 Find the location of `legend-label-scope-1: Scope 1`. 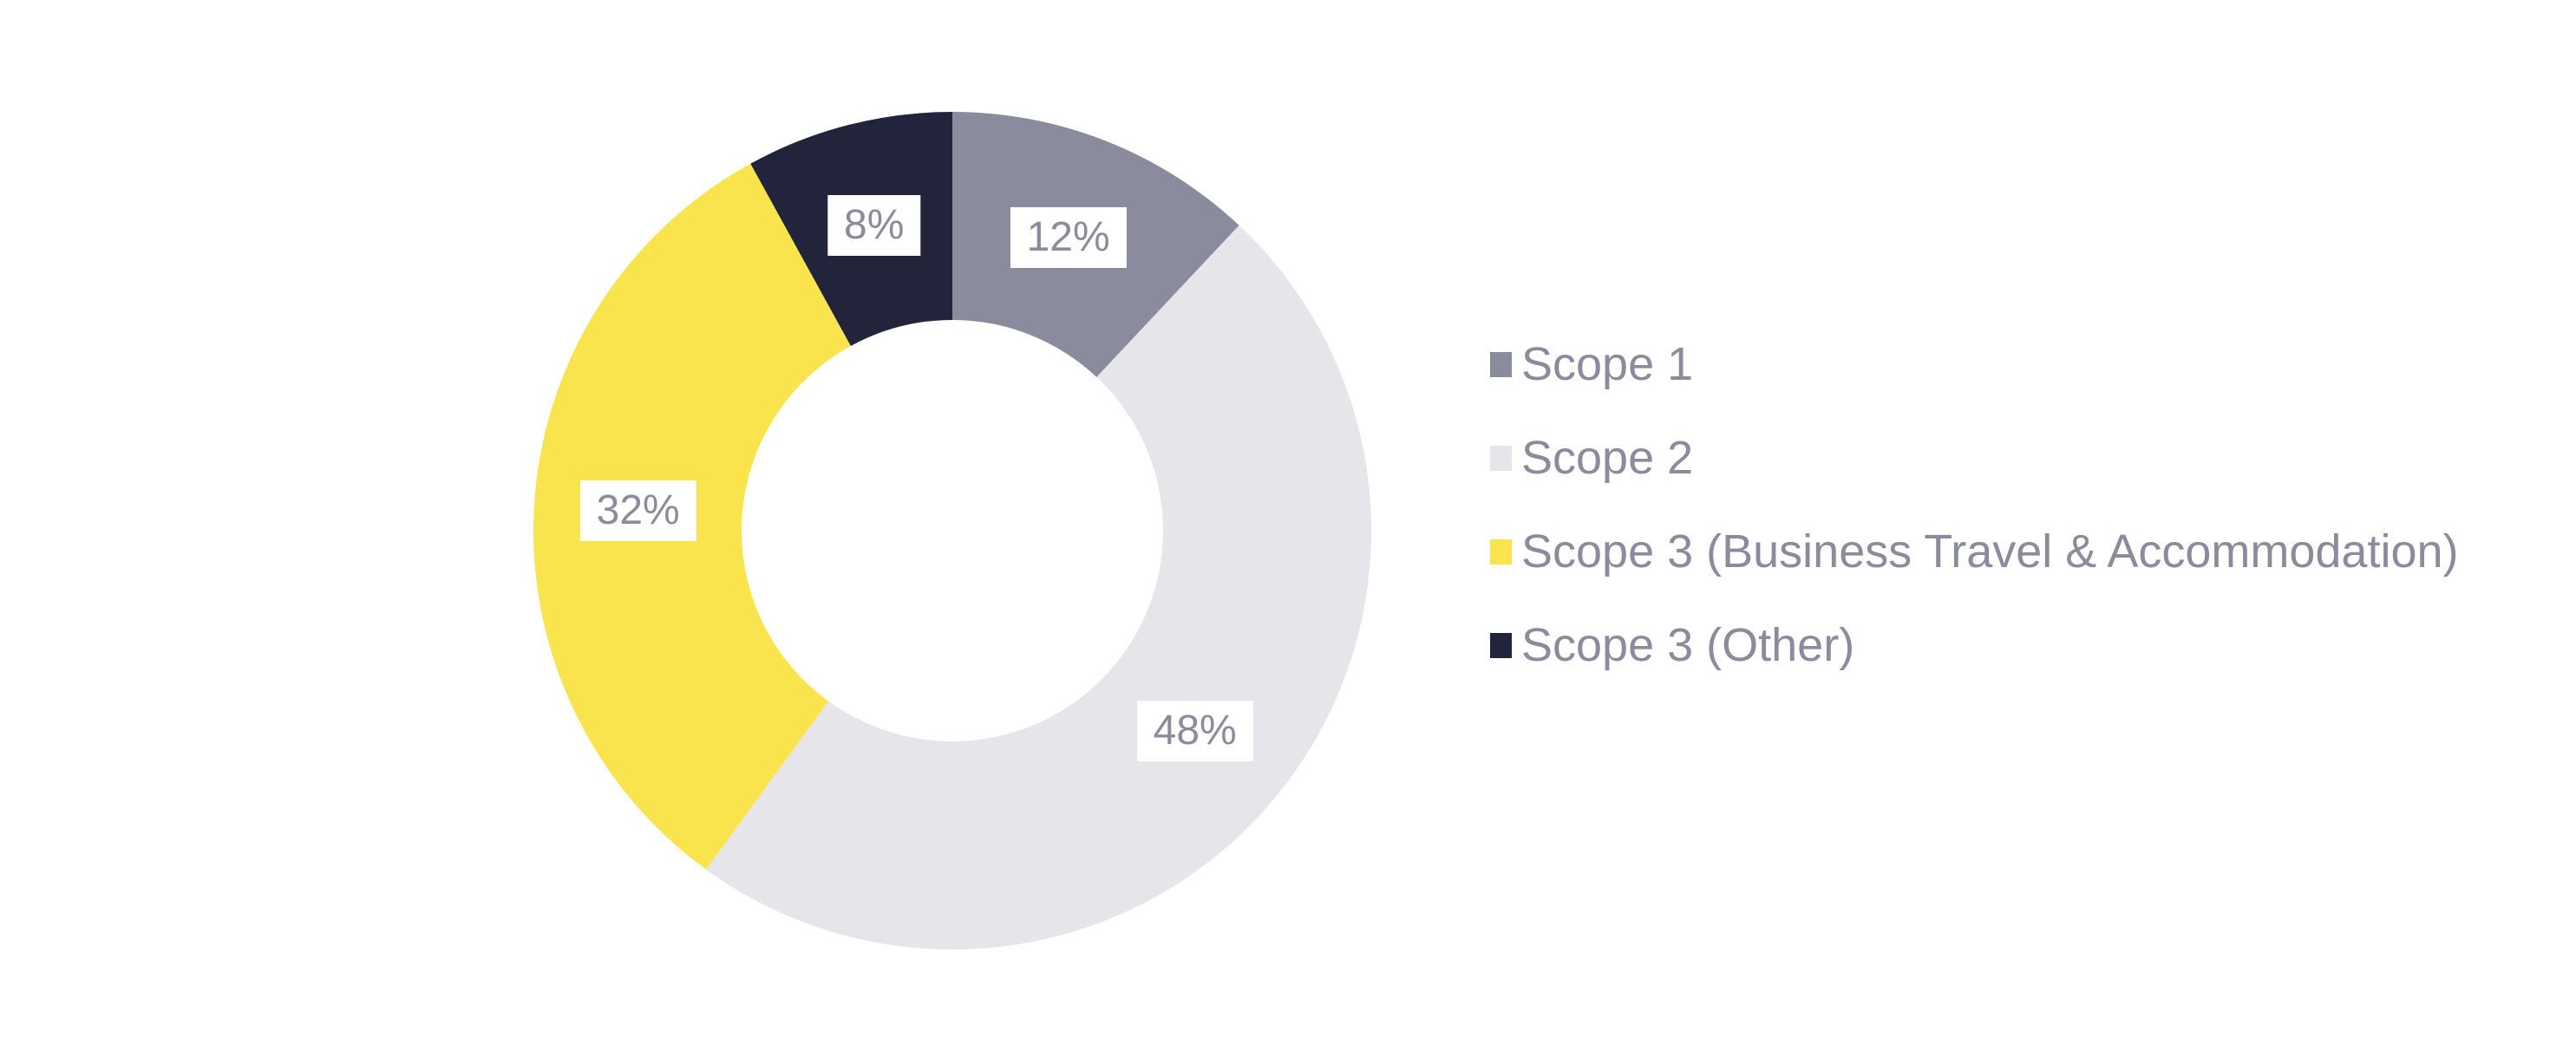

legend-label-scope-1: Scope 1 is located at coordinates (1607, 364).